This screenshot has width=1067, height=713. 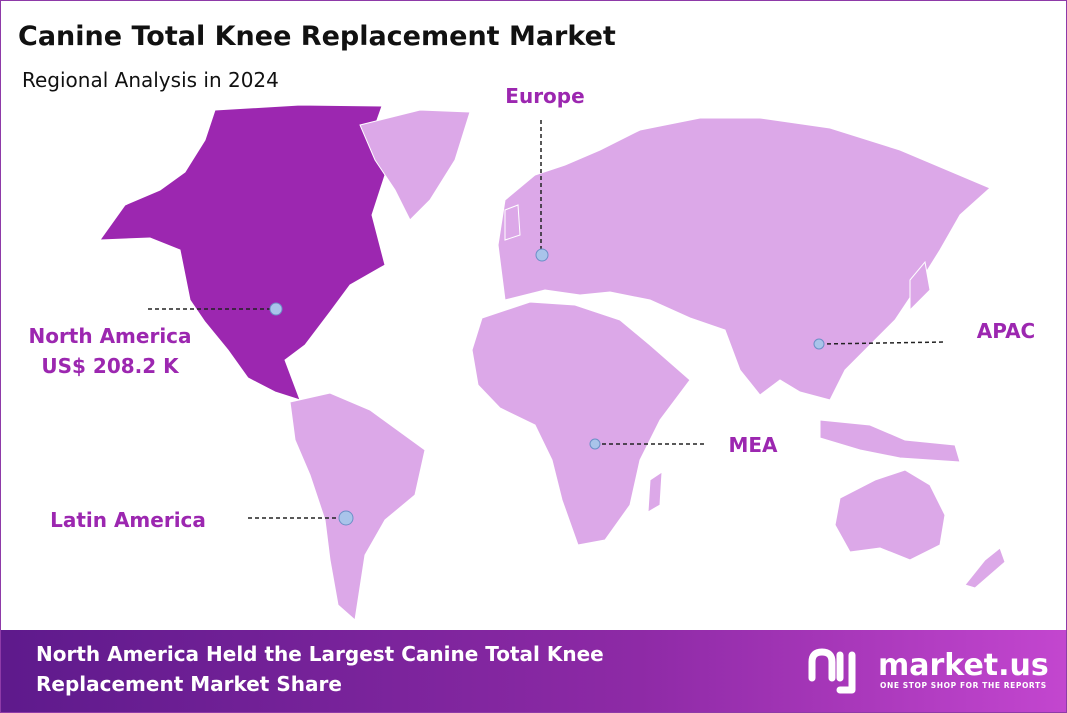 What do you see at coordinates (357, 506) in the screenshot?
I see `south-america` at bounding box center [357, 506].